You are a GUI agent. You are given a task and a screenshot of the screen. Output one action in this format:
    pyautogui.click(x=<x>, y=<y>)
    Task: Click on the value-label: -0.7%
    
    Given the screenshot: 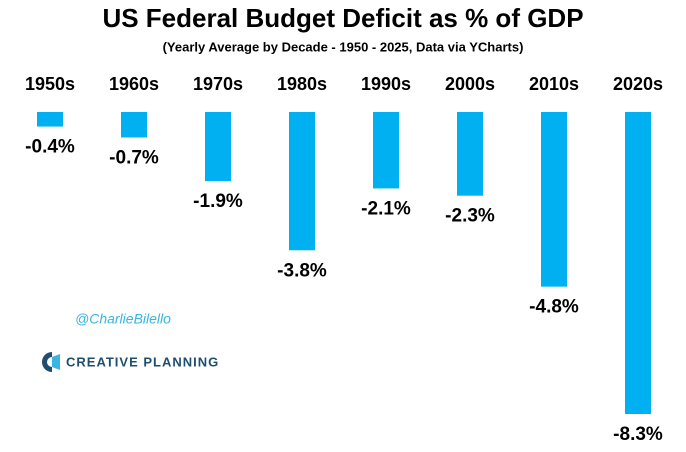 What is the action you would take?
    pyautogui.click(x=134, y=157)
    